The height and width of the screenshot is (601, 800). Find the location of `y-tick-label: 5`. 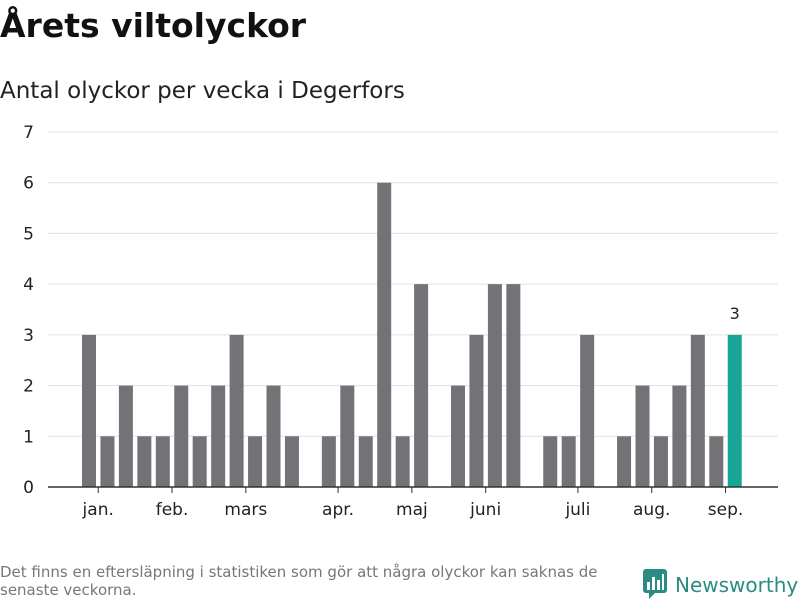

y-tick-label: 5 is located at coordinates (28, 234).